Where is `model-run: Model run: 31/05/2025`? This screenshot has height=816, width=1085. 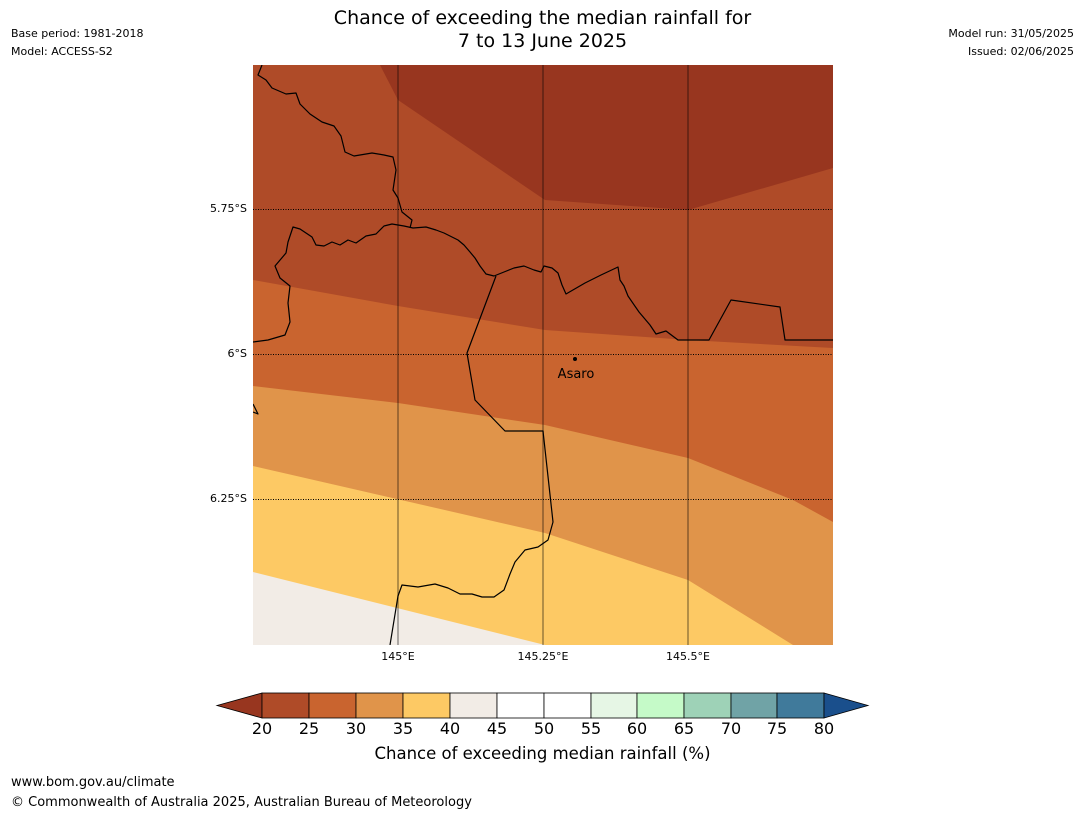 model-run: Model run: 31/05/2025 is located at coordinates (1011, 33).